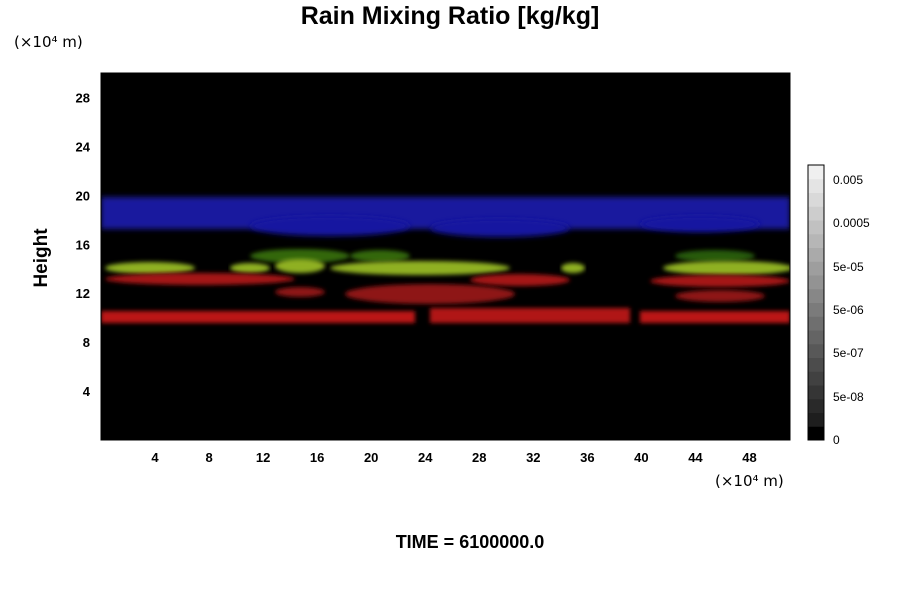 The height and width of the screenshot is (600, 900). What do you see at coordinates (470, 542) in the screenshot?
I see `time-annotation: TIME = 6100000.0` at bounding box center [470, 542].